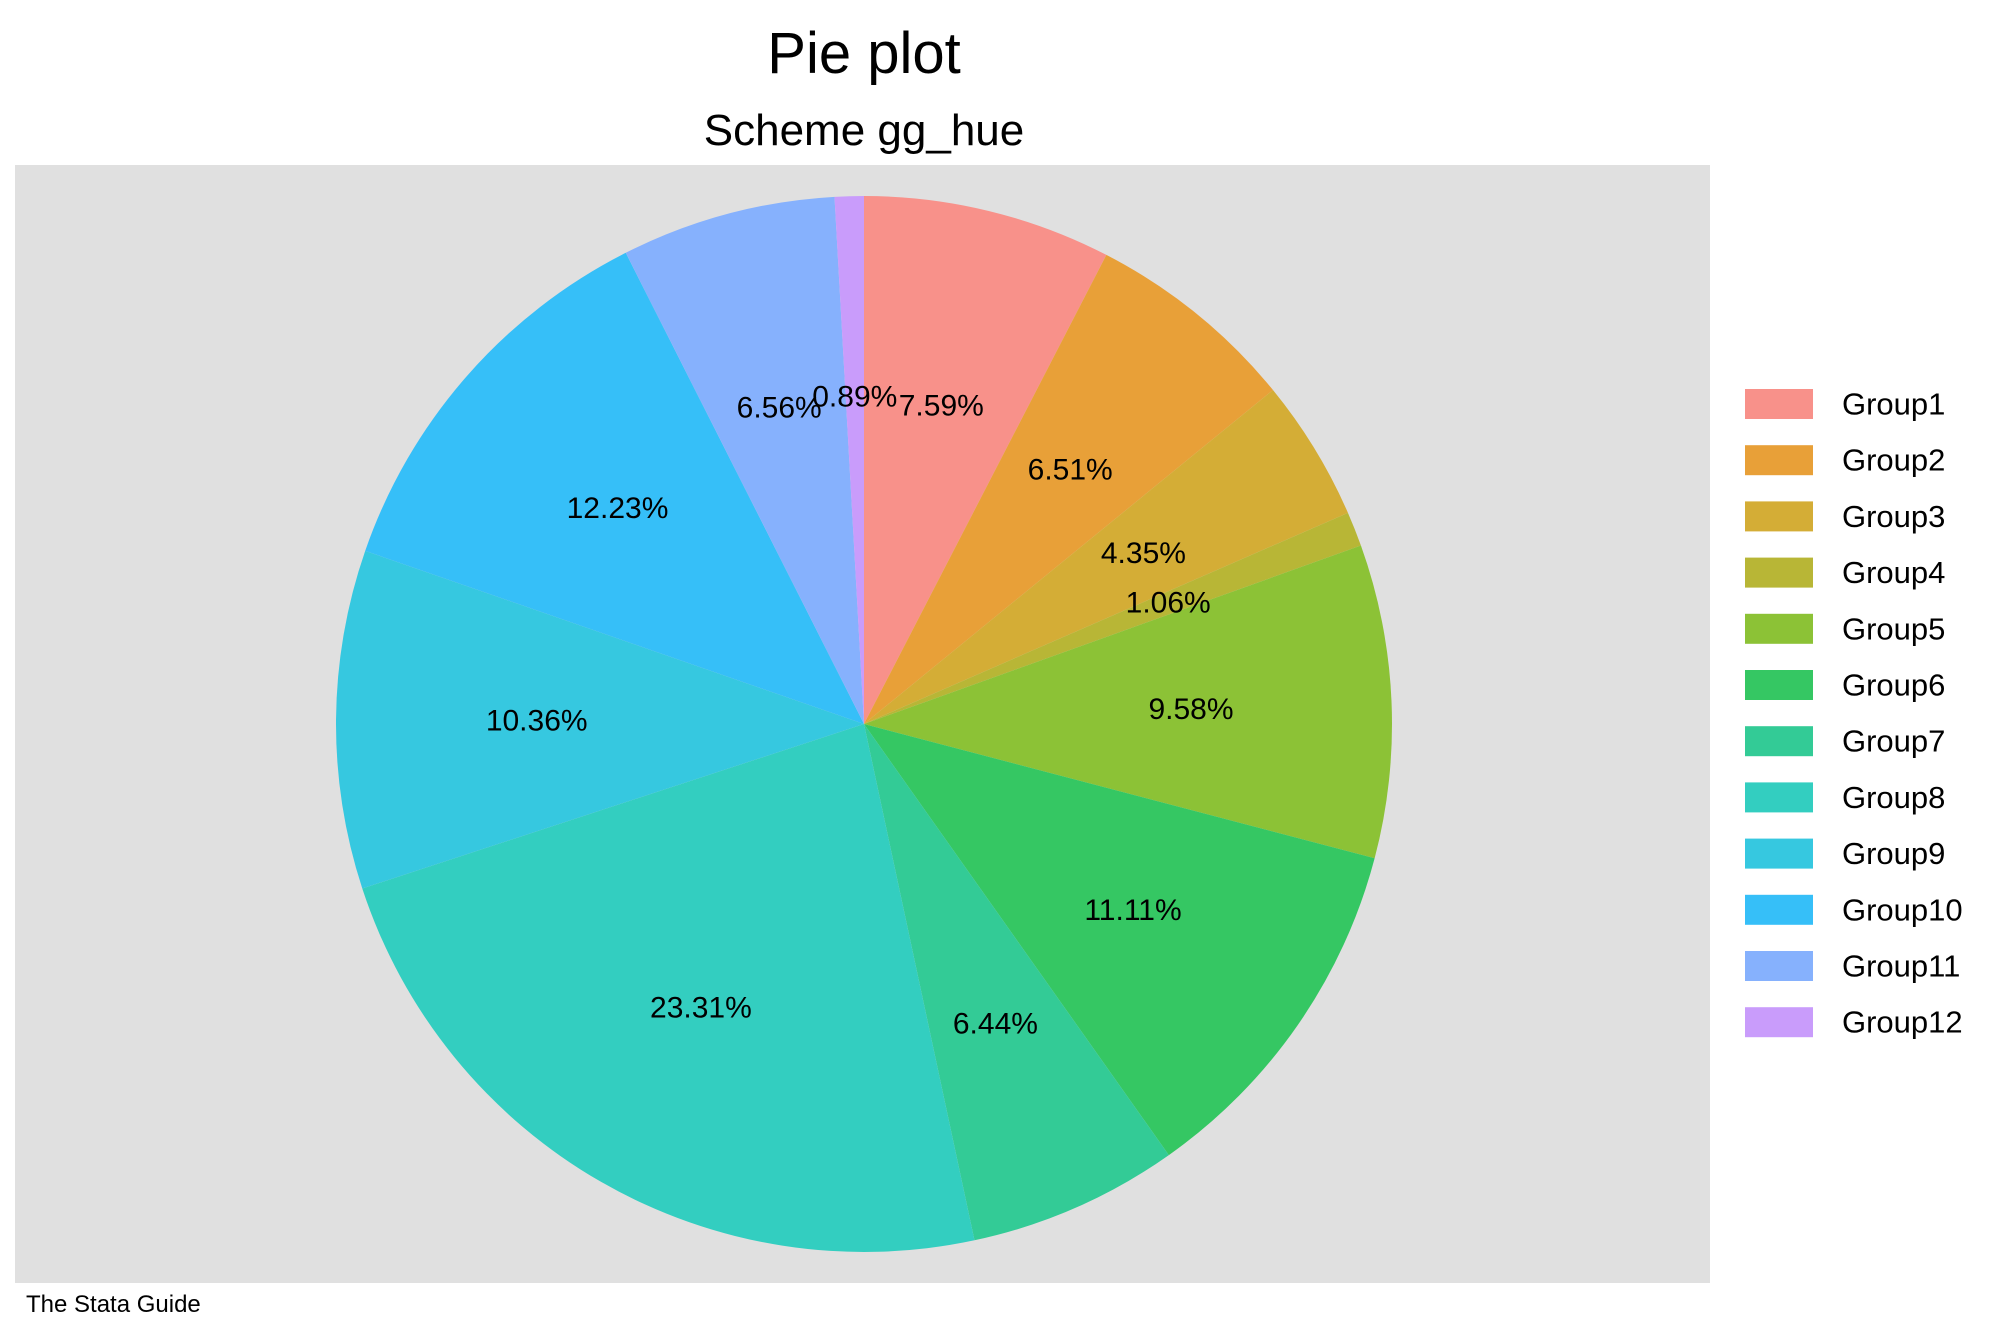  What do you see at coordinates (701, 1007) in the screenshot?
I see `slice-label-group8: 23.31%` at bounding box center [701, 1007].